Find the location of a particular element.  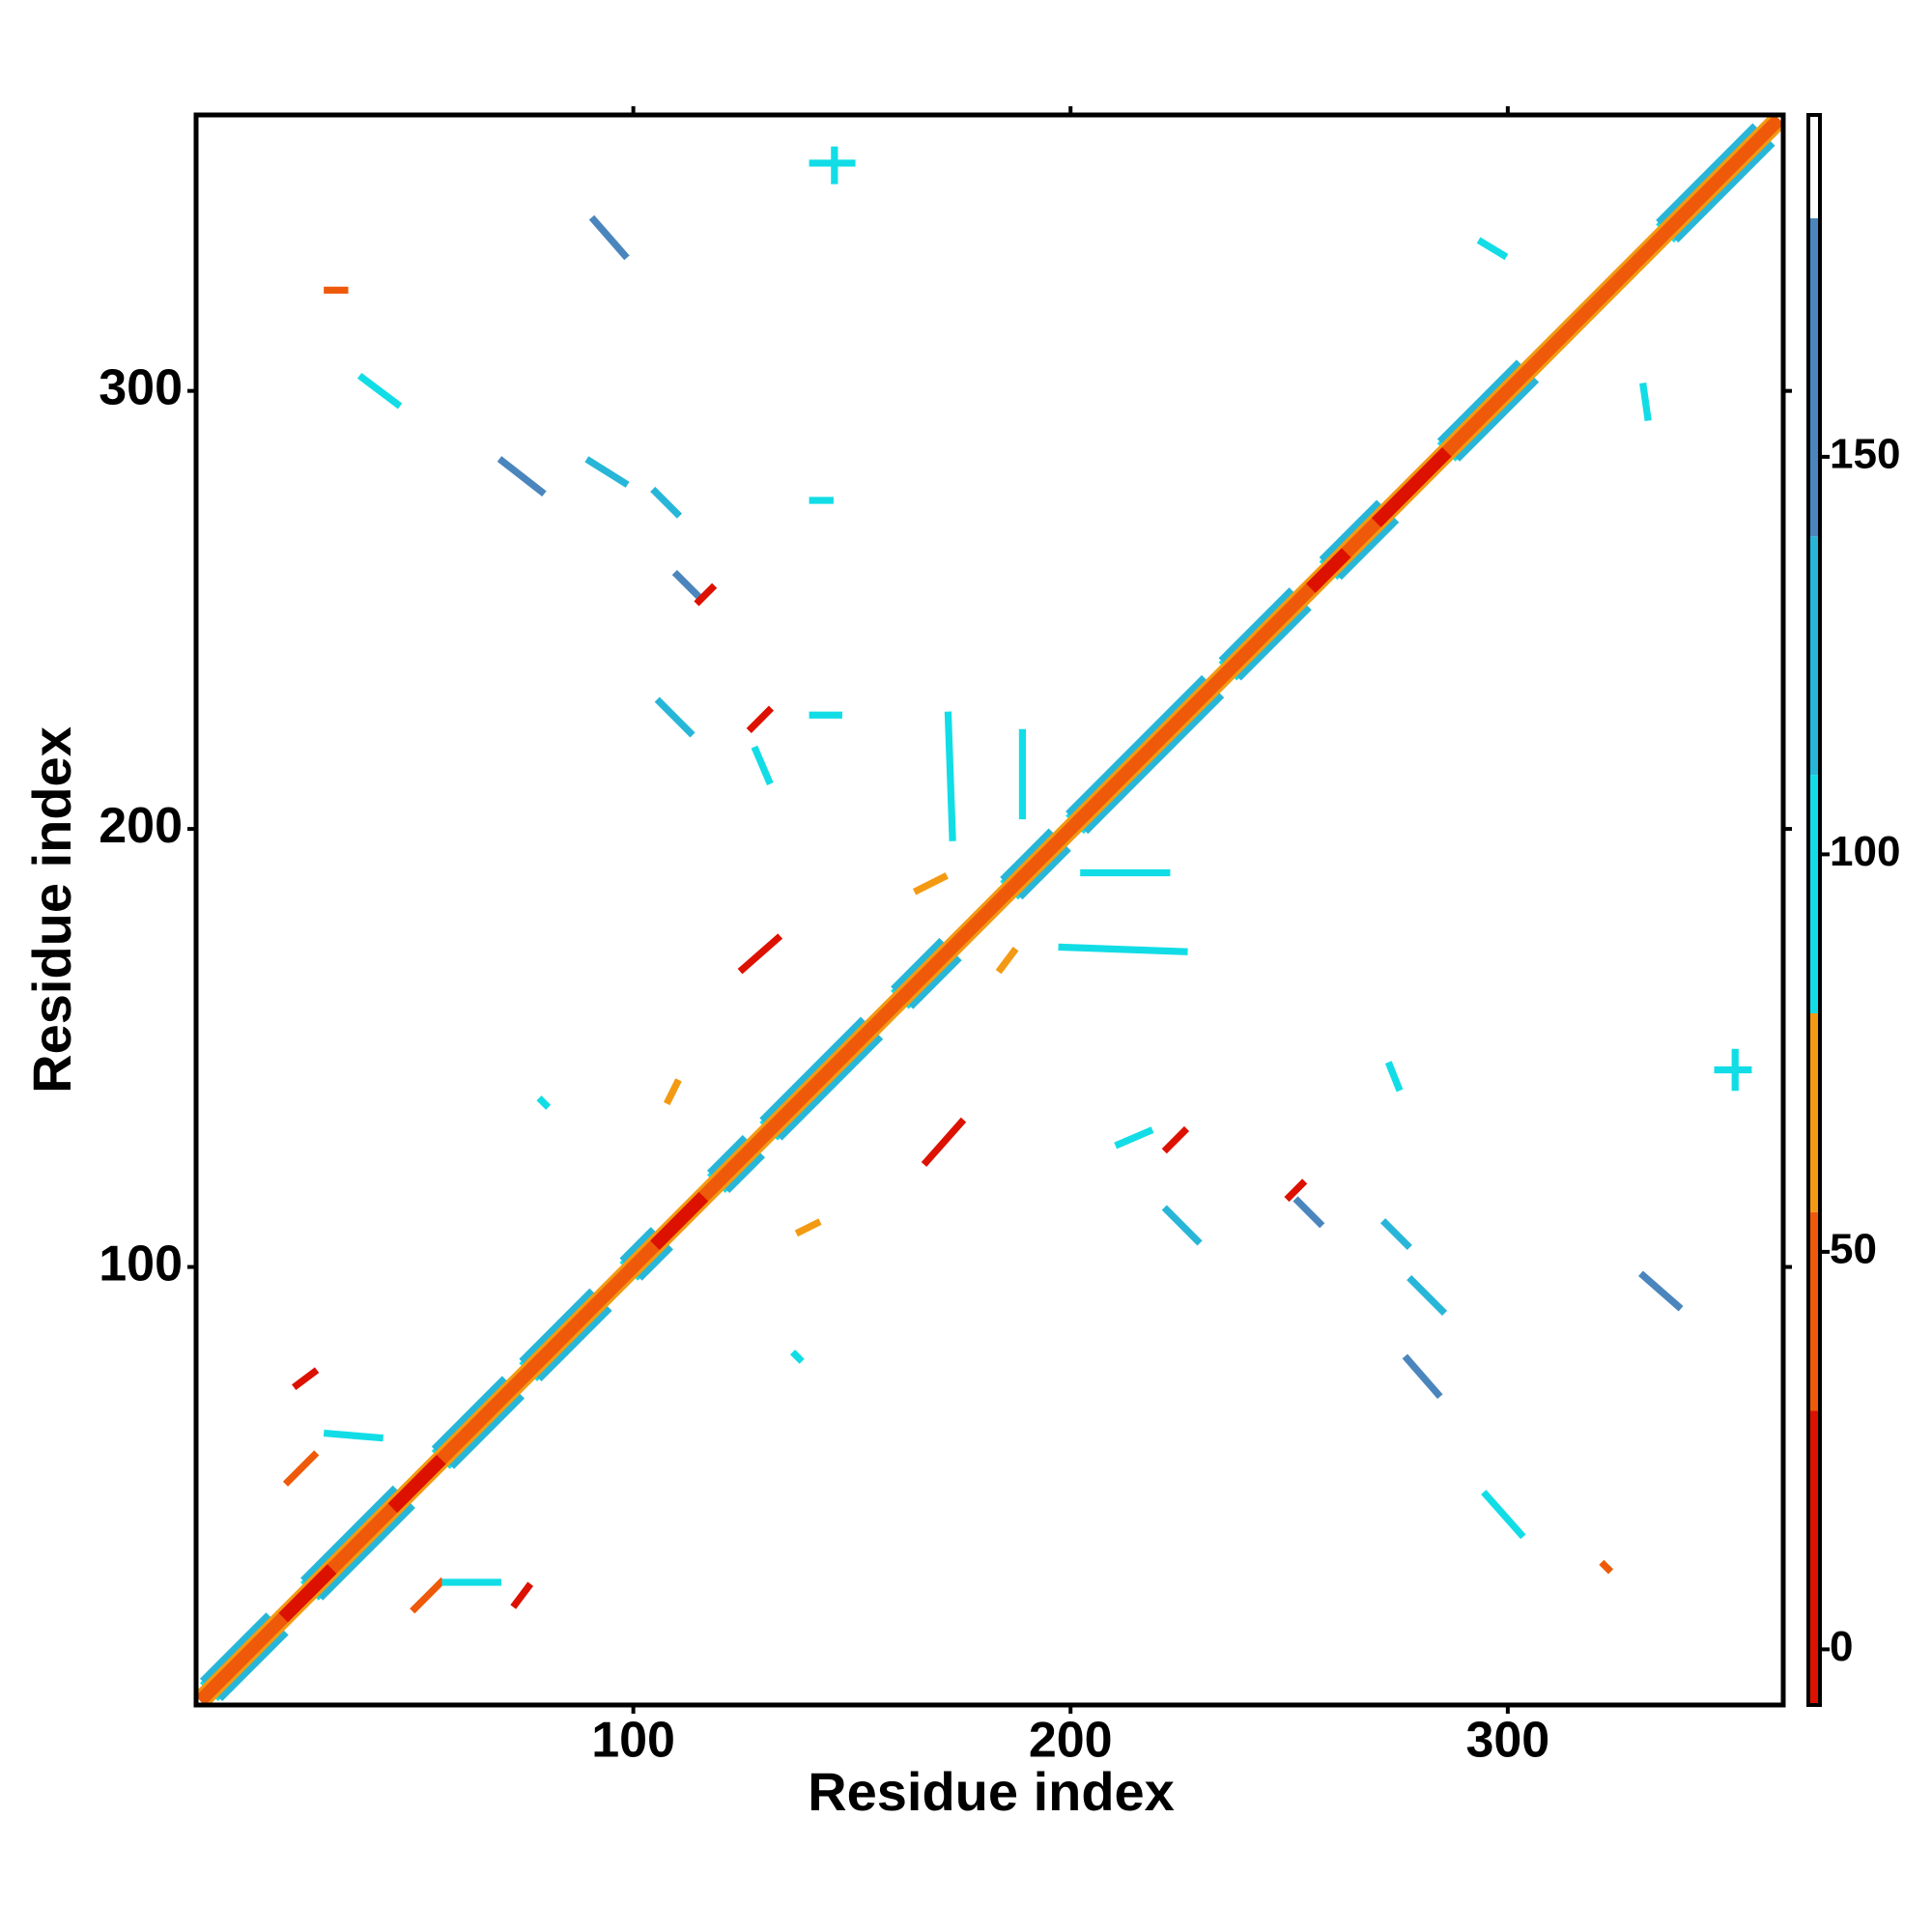

colorbar-tick-label: 150 is located at coordinates (1865, 454).